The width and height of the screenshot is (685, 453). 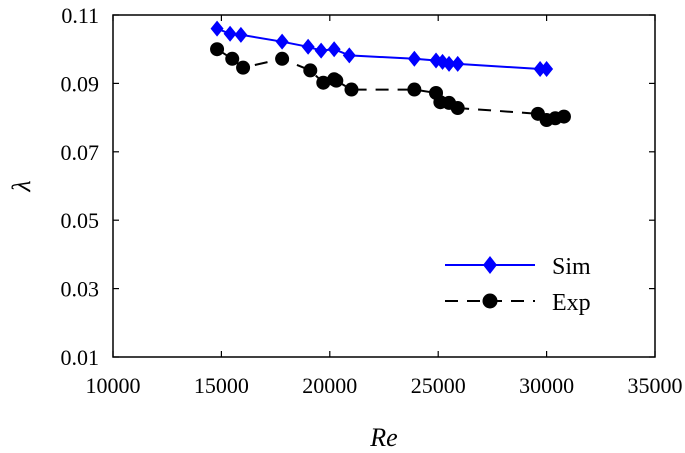 What do you see at coordinates (518, 285) in the screenshot?
I see `legend: Sim Exp` at bounding box center [518, 285].